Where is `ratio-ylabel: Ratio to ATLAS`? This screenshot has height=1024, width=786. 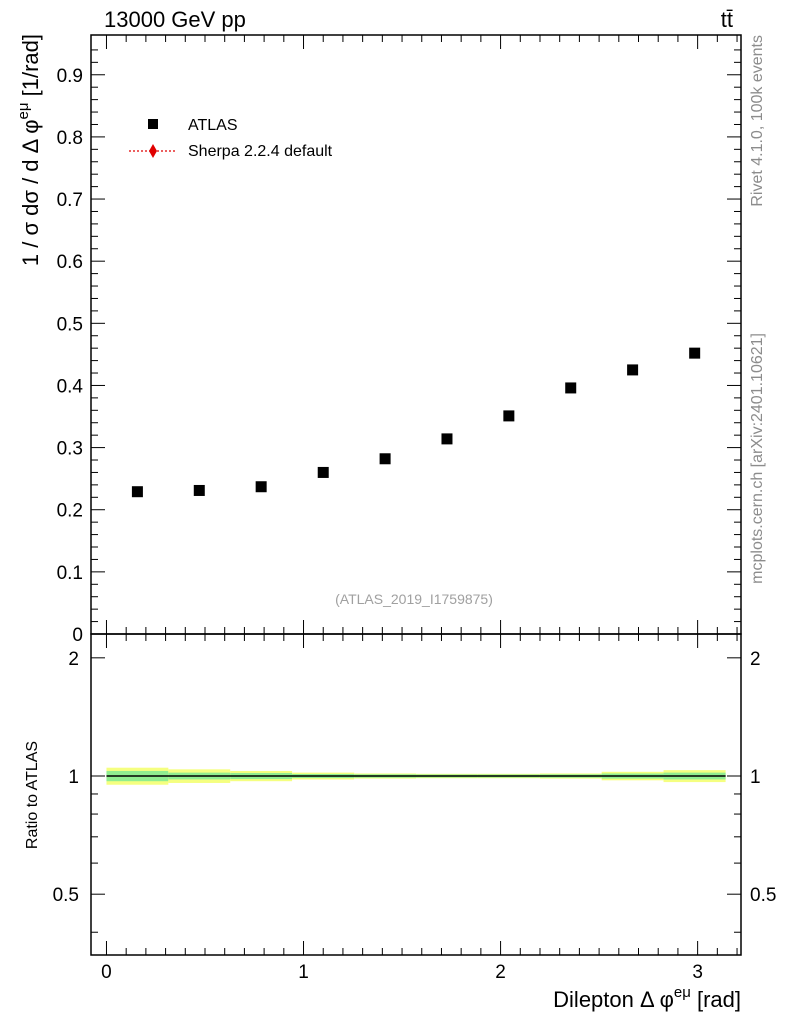
ratio-ylabel: Ratio to ATLAS is located at coordinates (32, 795).